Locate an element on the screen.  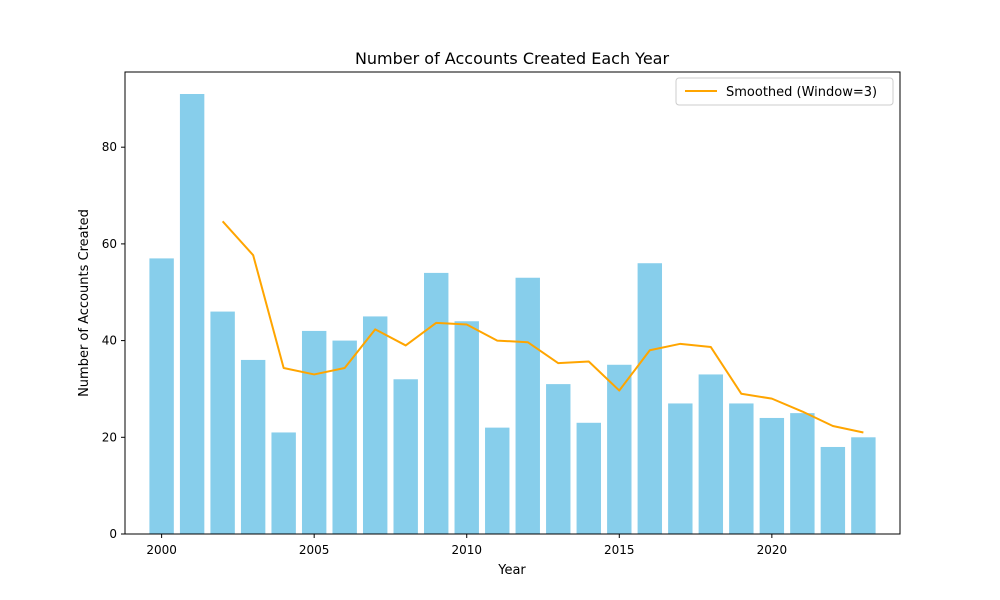
y-tick-label-40: 40 is located at coordinates (109, 341).